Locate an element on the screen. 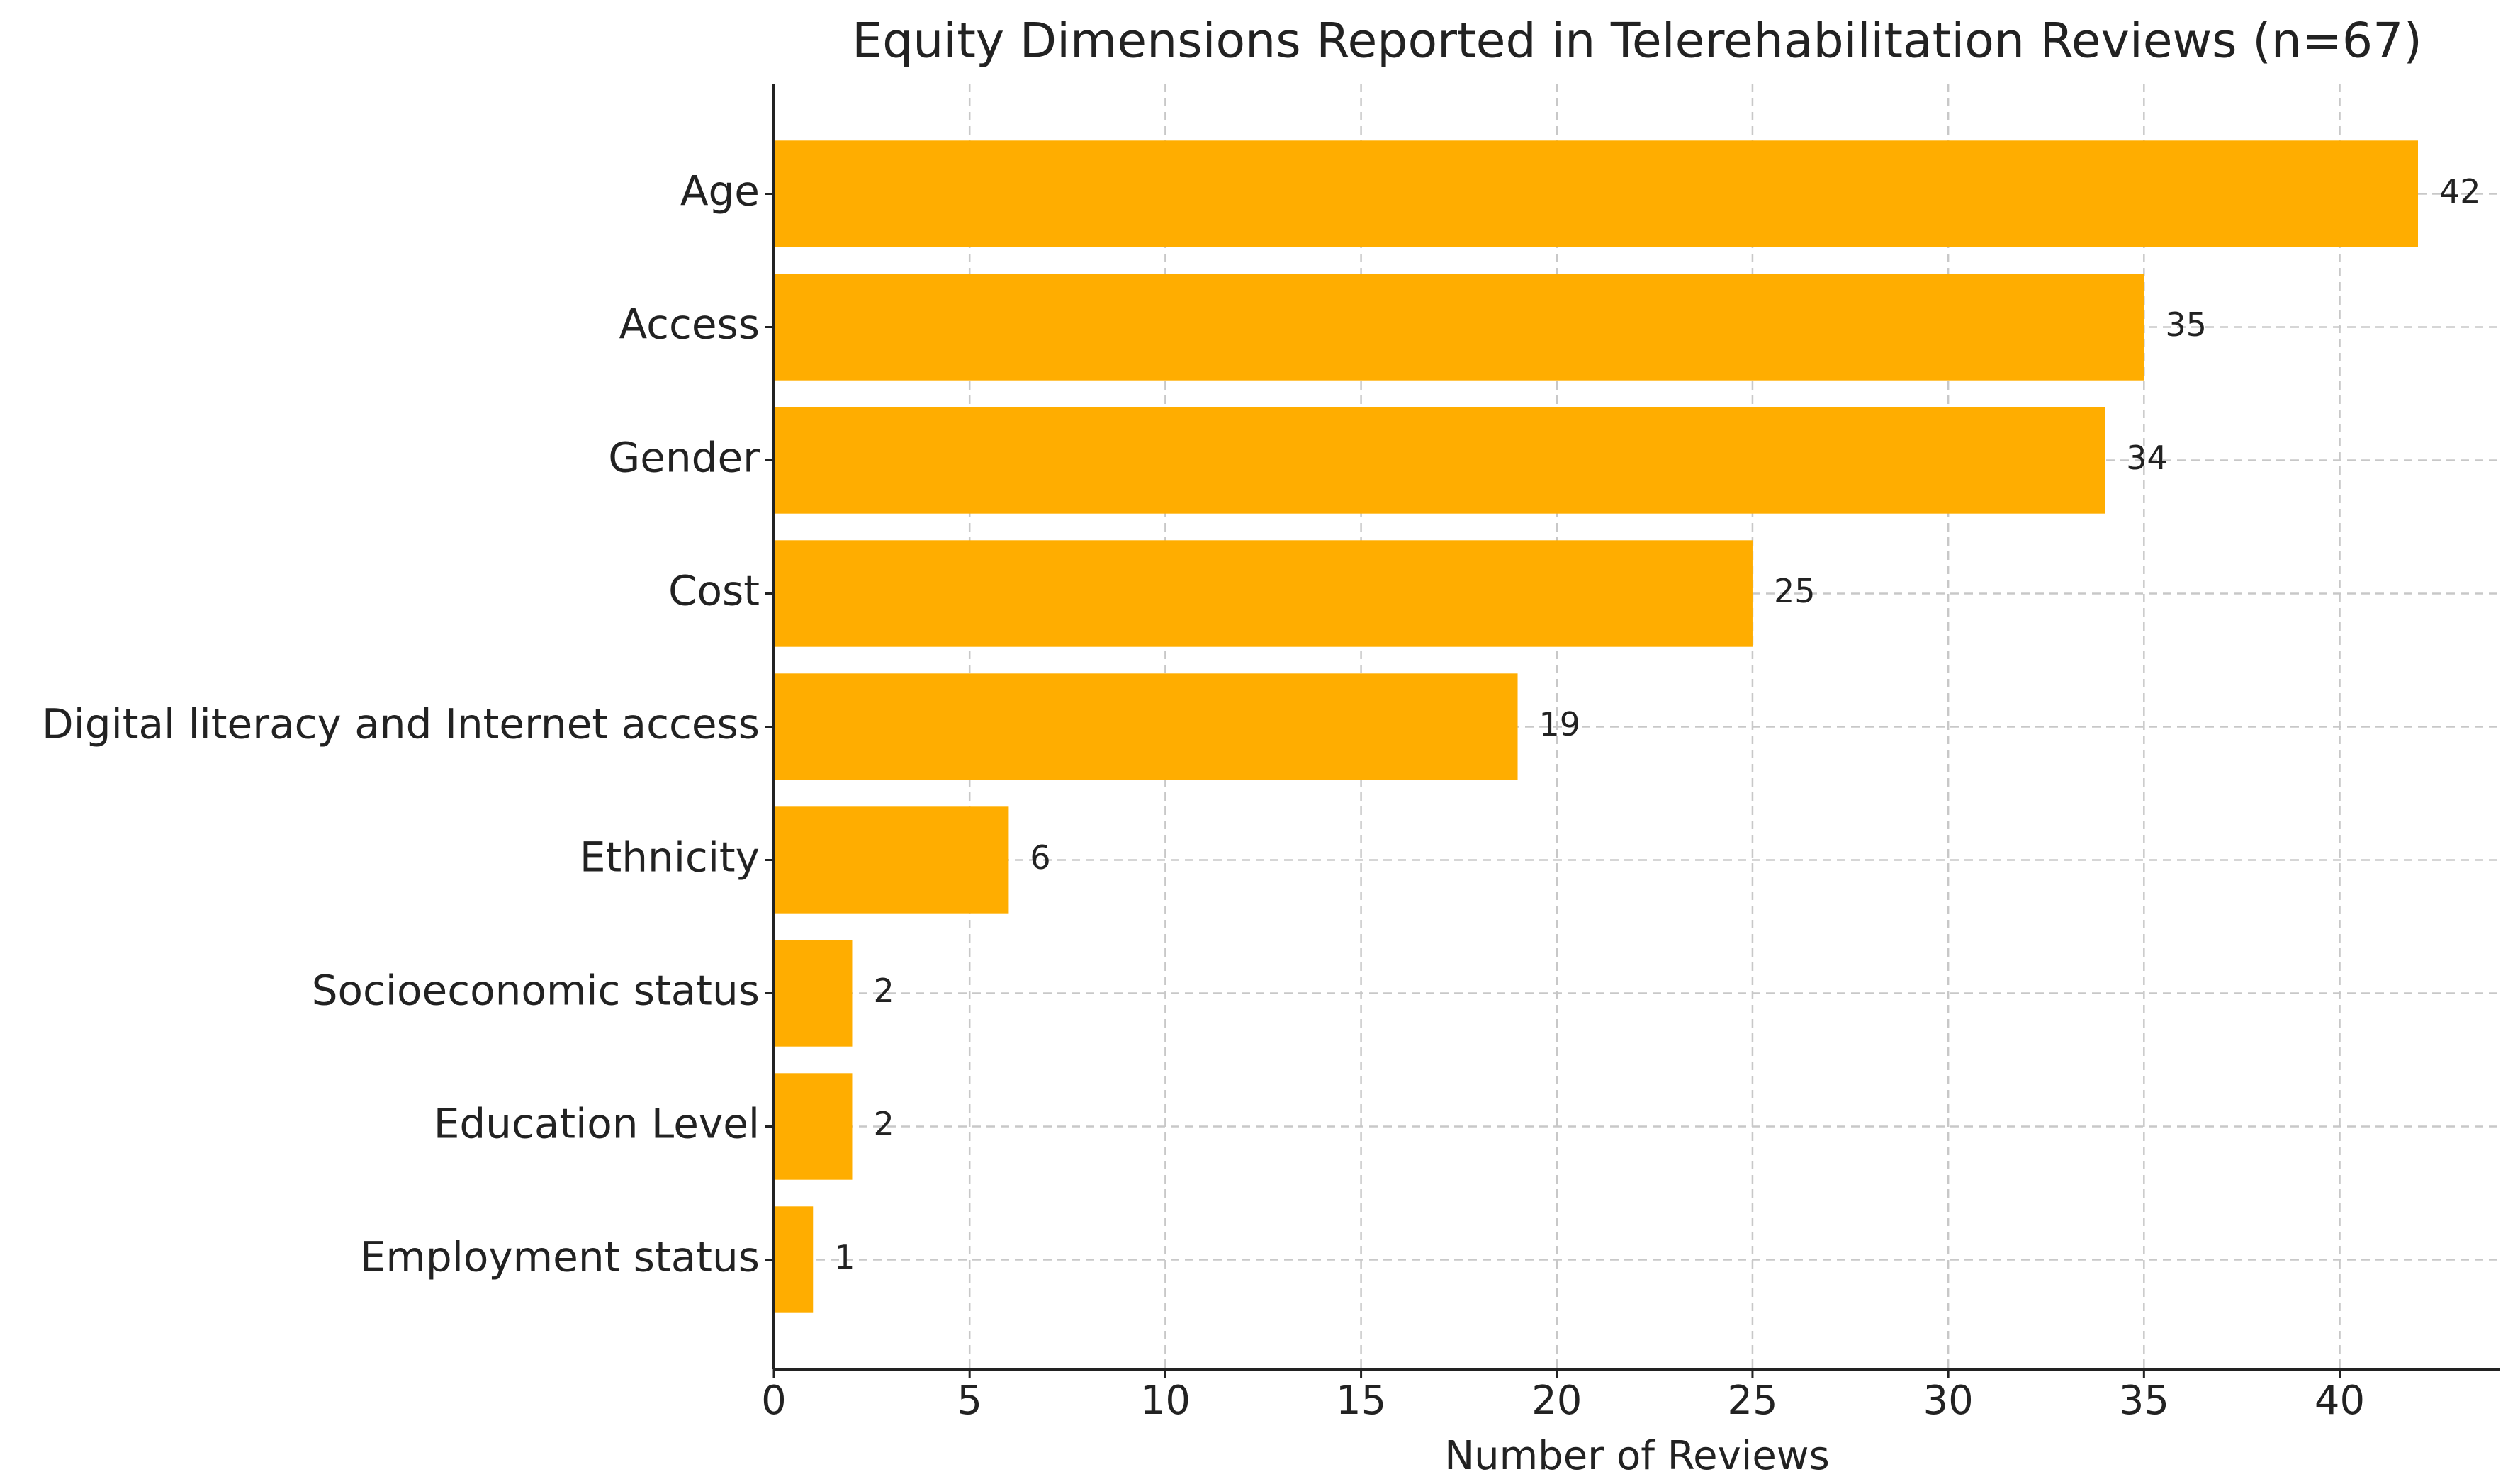 This screenshot has height=1484, width=2508. value-label: 1 is located at coordinates (844, 1257).